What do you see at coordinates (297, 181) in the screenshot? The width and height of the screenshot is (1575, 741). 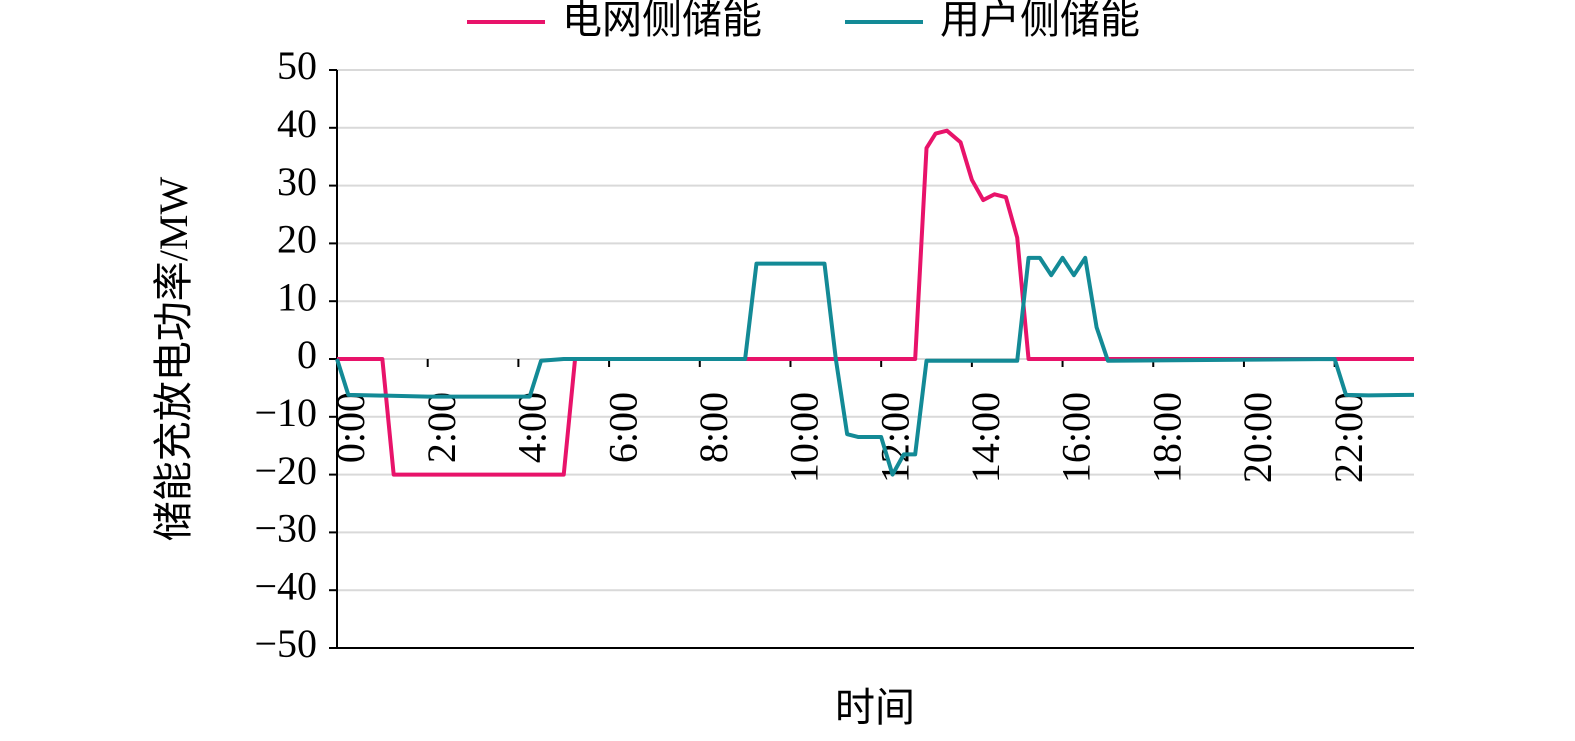 I see `y-tick-label: 30` at bounding box center [297, 181].